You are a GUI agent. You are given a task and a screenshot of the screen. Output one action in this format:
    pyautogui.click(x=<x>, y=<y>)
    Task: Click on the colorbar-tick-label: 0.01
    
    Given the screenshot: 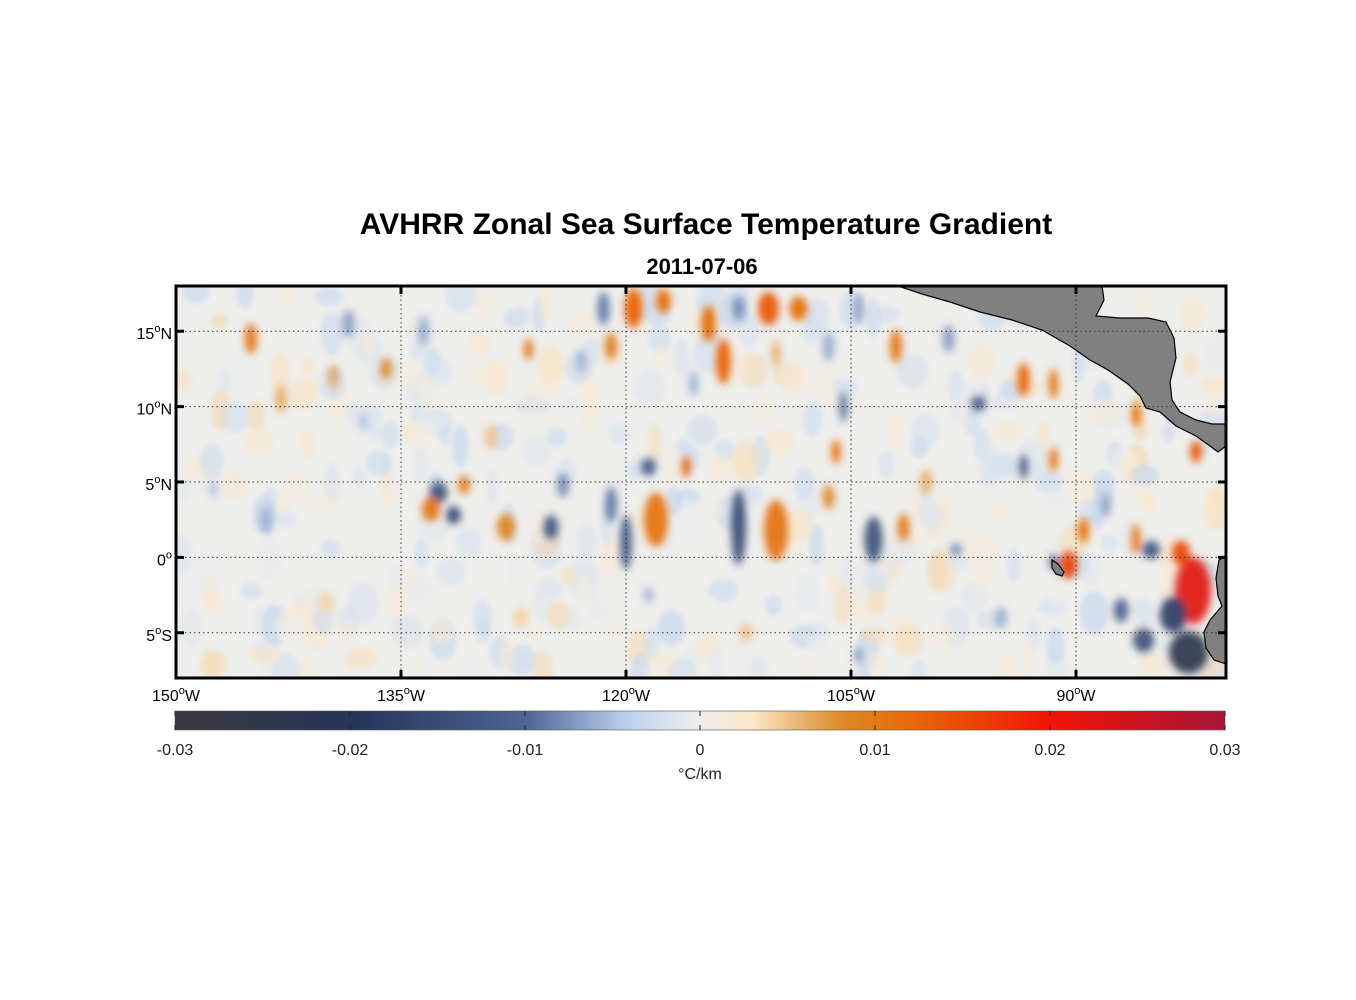 What is the action you would take?
    pyautogui.click(x=874, y=750)
    